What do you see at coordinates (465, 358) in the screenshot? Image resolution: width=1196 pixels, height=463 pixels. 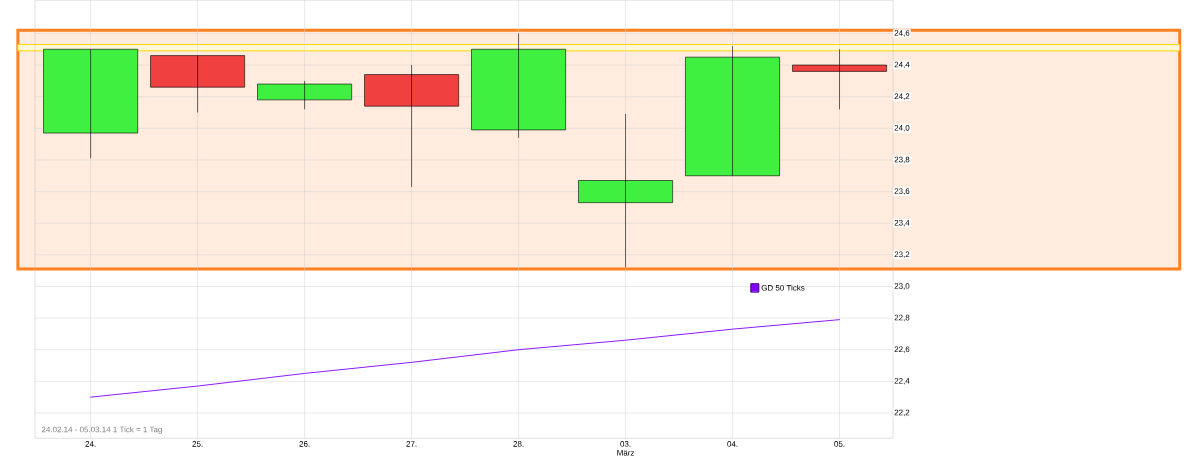 I see `line-series` at bounding box center [465, 358].